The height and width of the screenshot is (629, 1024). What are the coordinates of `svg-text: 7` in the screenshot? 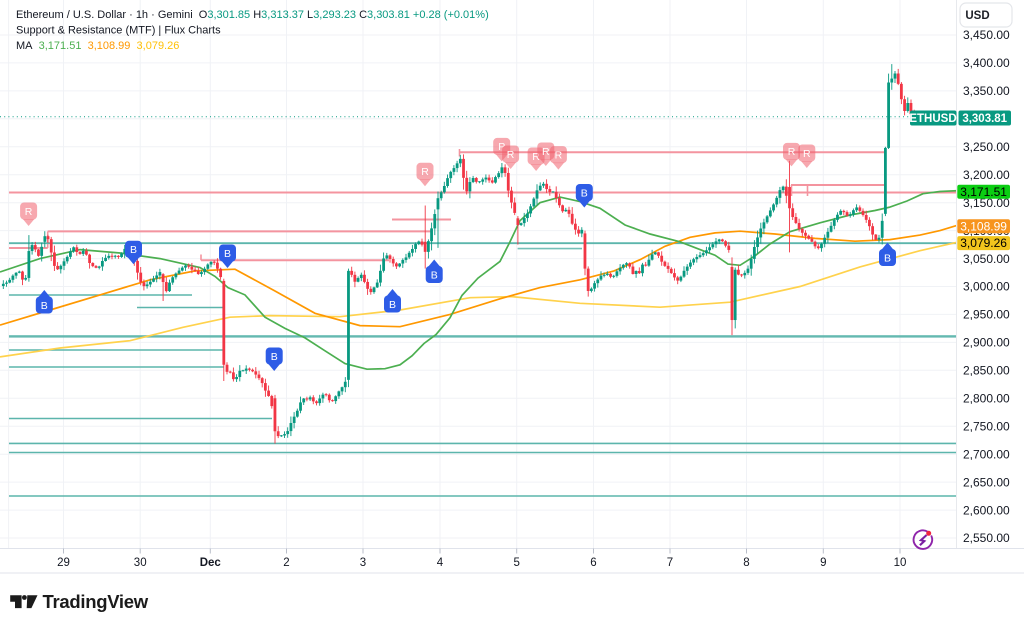 It's located at (670, 563).